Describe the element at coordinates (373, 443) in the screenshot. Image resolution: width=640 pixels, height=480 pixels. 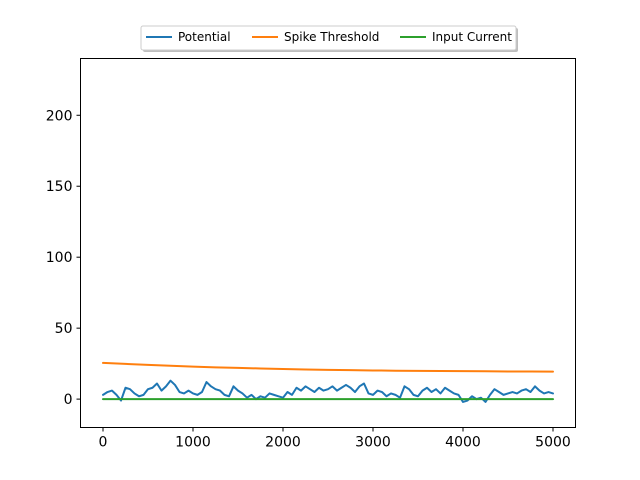
I see `x-tick-label: 3000` at that location.